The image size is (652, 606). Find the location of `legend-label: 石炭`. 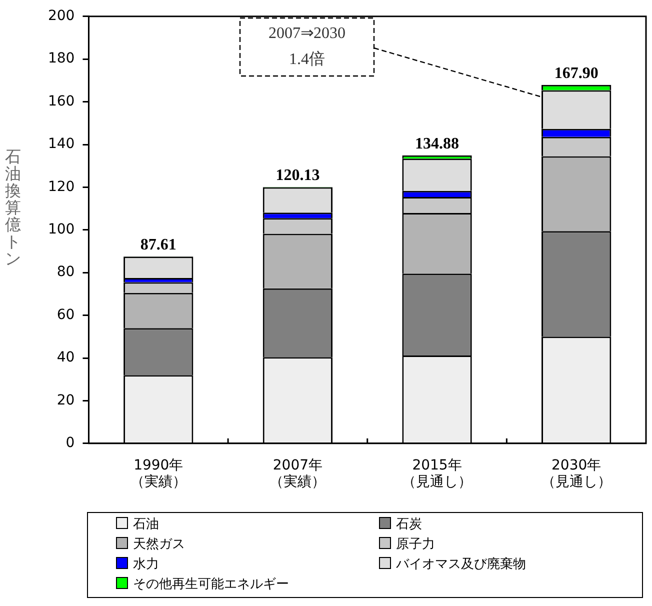

legend-label: 石炭 is located at coordinates (409, 525).